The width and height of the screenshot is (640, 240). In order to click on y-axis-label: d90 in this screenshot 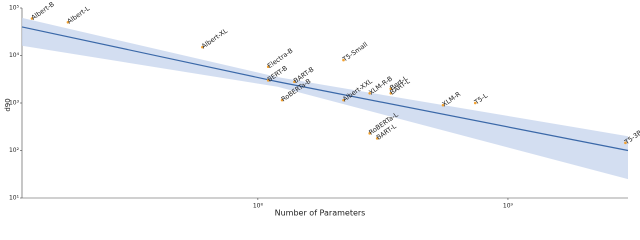, I will do `click(8, 104)`.